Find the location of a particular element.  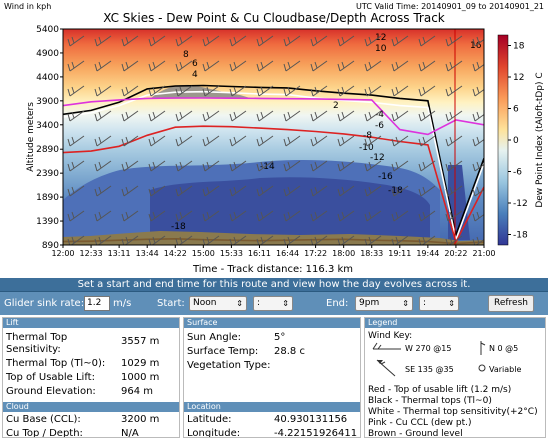

y-tick-label: 5400 is located at coordinates (47, 30).